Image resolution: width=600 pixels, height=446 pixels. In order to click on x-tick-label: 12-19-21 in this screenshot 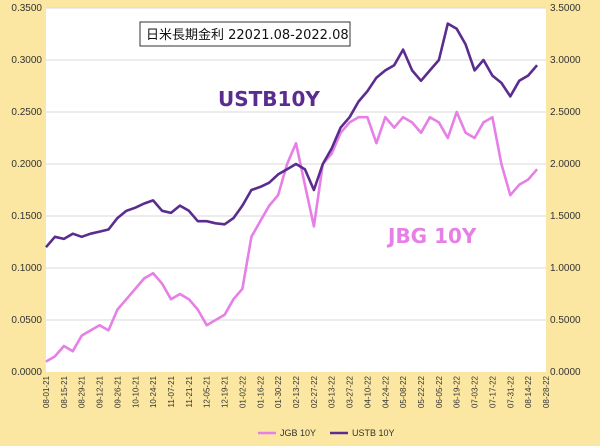, I will do `click(225, 391)`.